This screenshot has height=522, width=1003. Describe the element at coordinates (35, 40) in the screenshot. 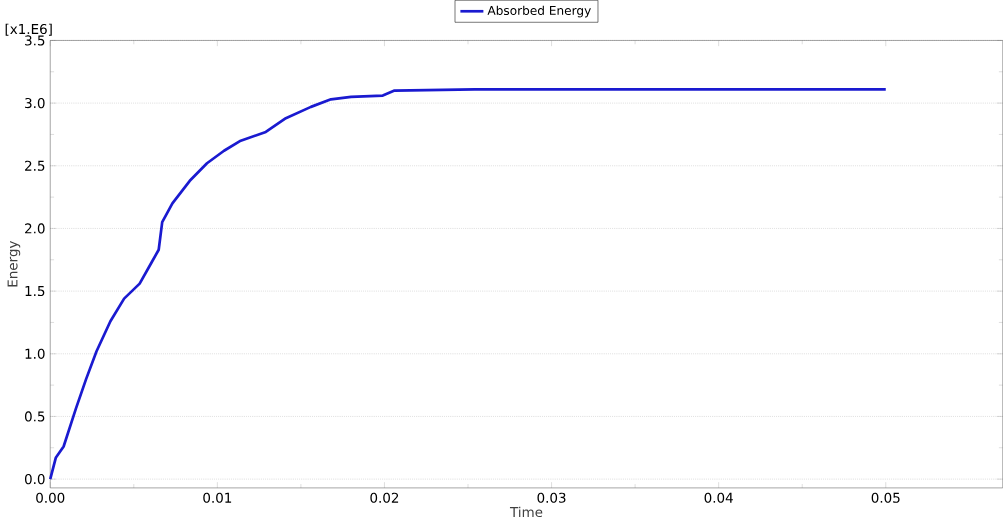

I see `y-tick-label: 3.5` at that location.